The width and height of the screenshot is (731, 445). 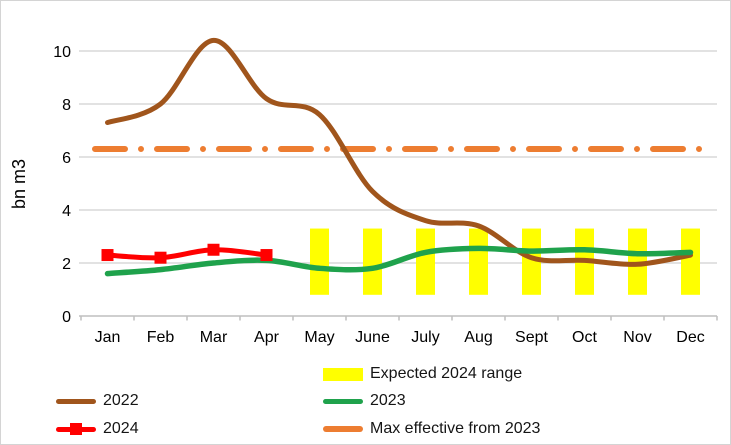 What do you see at coordinates (66, 105) in the screenshot?
I see `y-tick-label: 8` at bounding box center [66, 105].